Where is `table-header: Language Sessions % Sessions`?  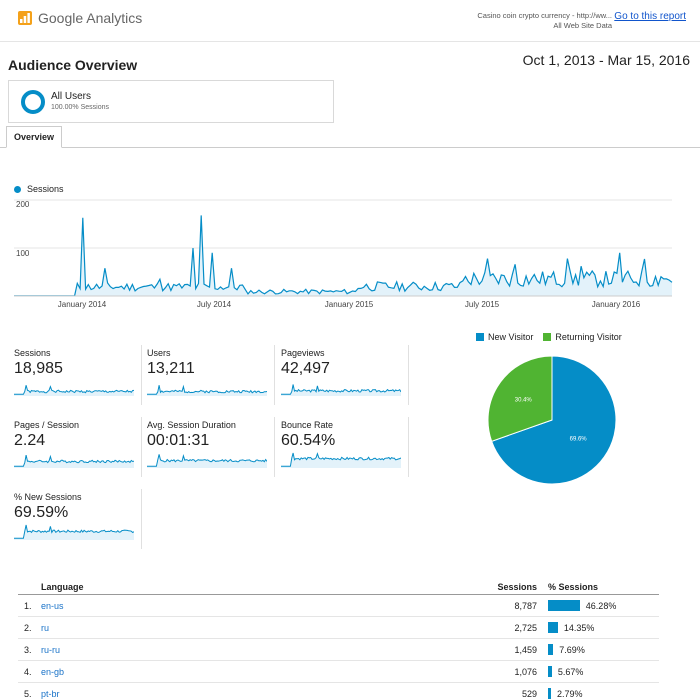 table-header: Language Sessions % Sessions is located at coordinates (338, 587).